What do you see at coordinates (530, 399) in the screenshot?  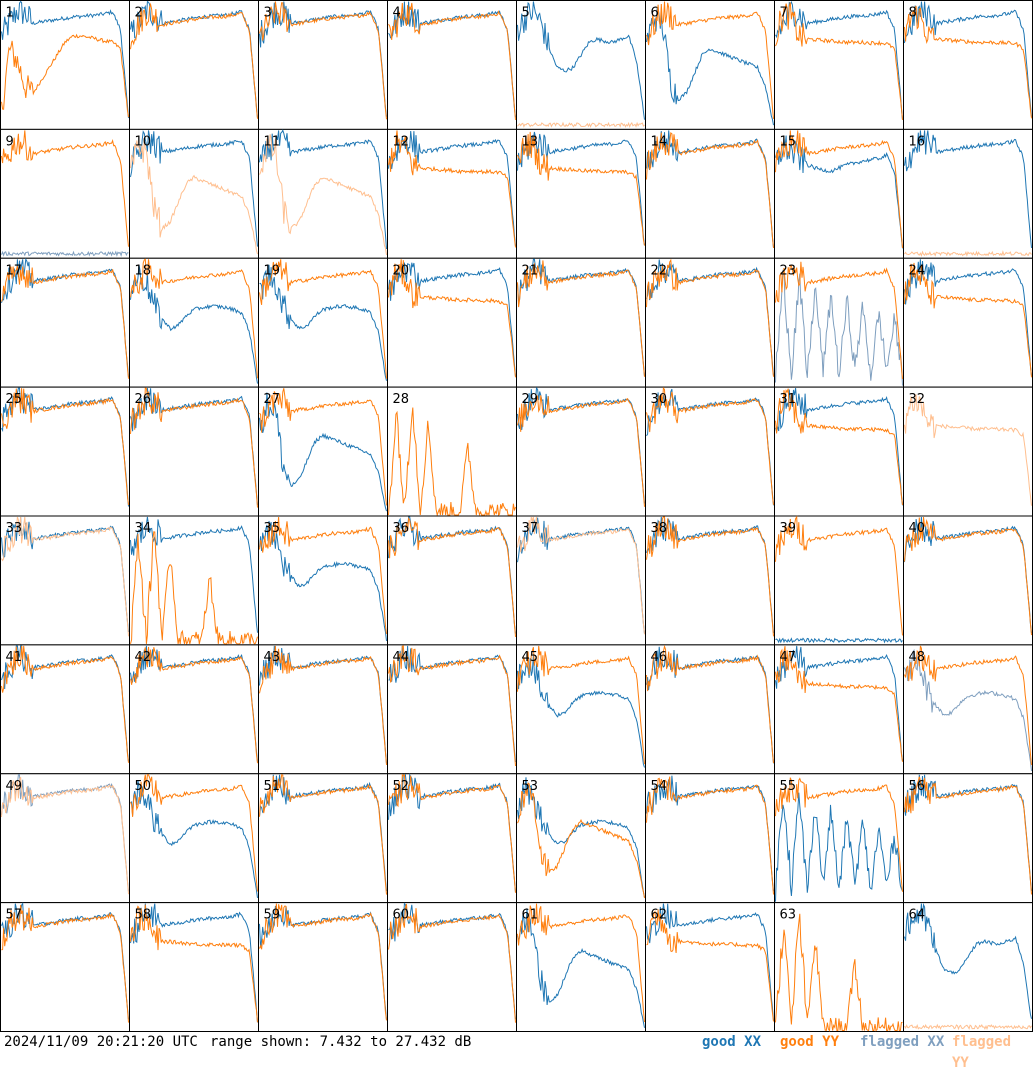 I see `panel-label: 29` at bounding box center [530, 399].